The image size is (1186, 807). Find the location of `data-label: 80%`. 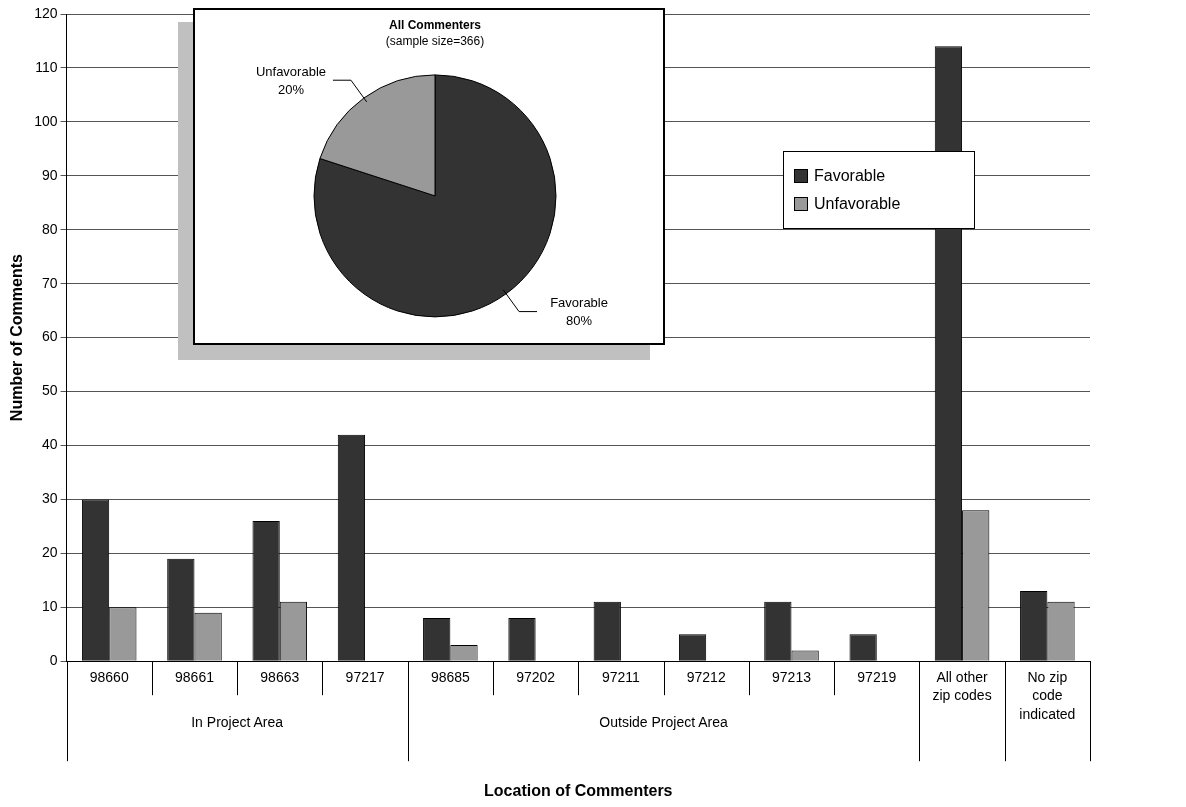

data-label: 80% is located at coordinates (579, 321).